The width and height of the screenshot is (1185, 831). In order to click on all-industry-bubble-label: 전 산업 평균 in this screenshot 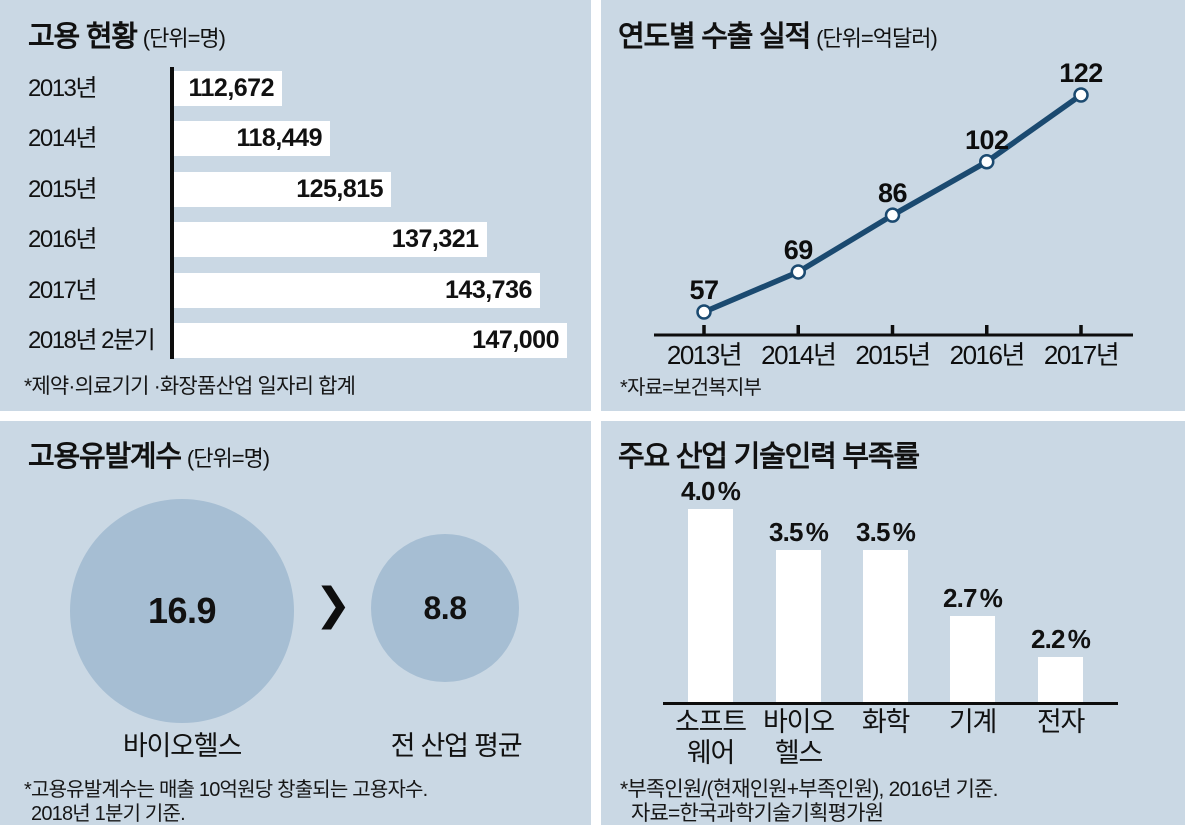, I will do `click(456, 746)`.